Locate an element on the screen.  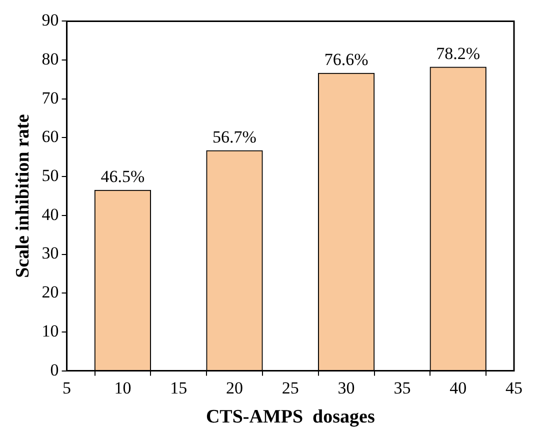
y-tick-label: 80 is located at coordinates (50, 59).